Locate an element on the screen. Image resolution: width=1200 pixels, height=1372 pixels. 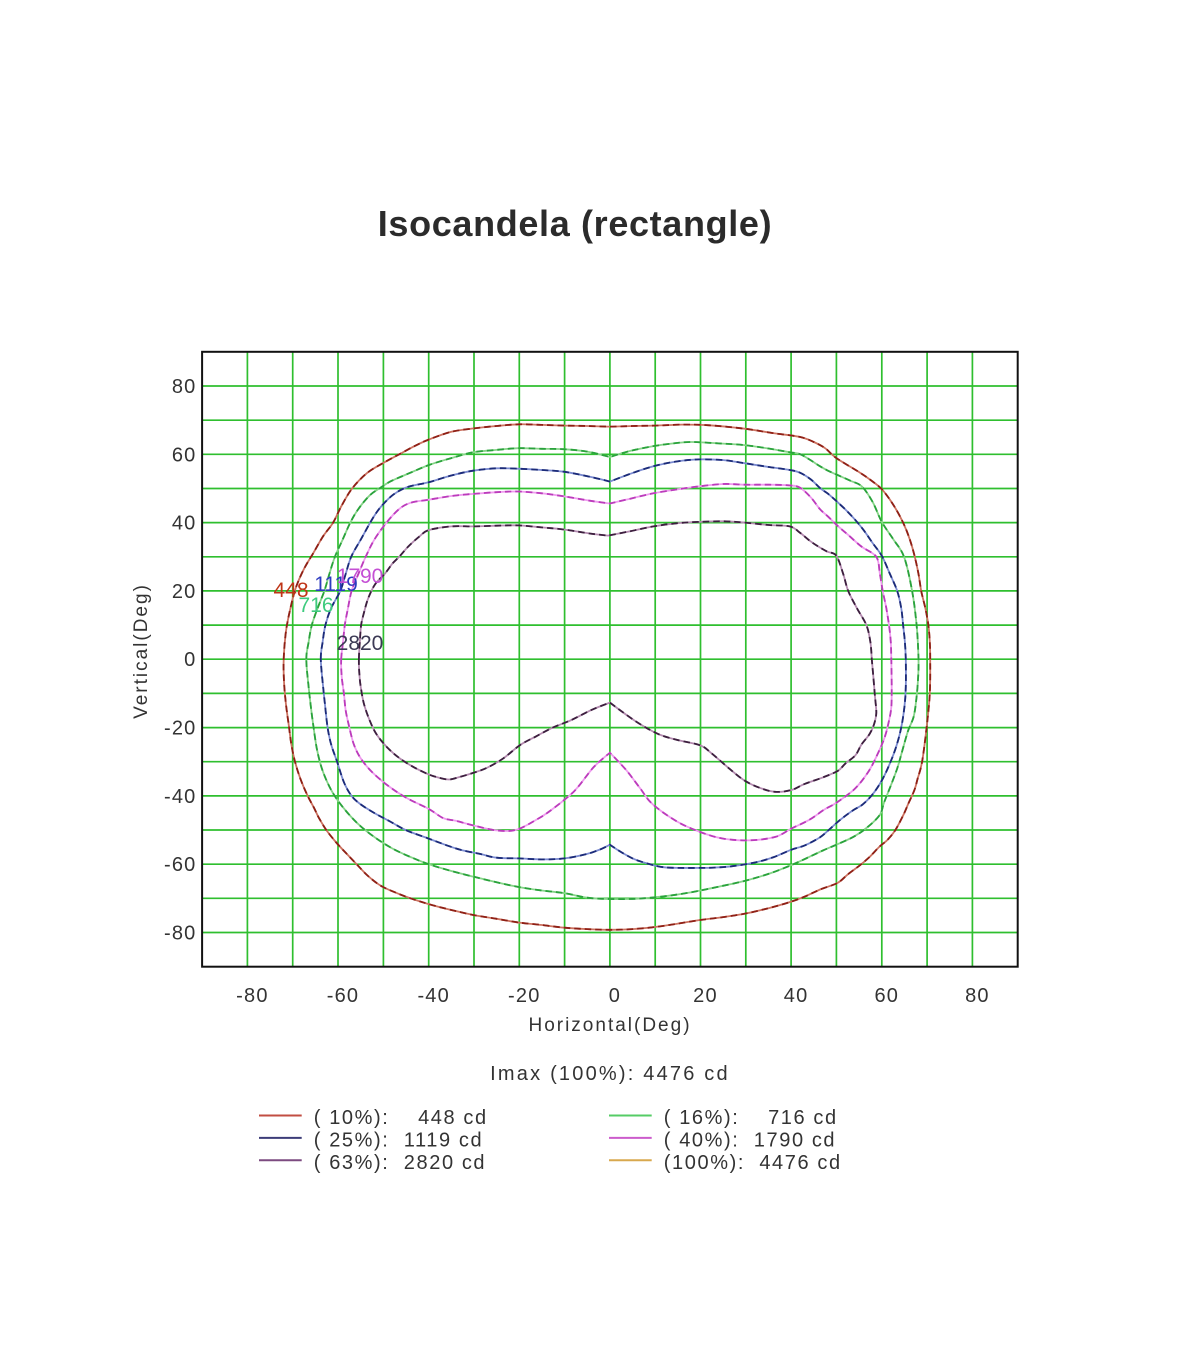
svg-text: ( 63%): 2820 cd is located at coordinates (400, 1163).